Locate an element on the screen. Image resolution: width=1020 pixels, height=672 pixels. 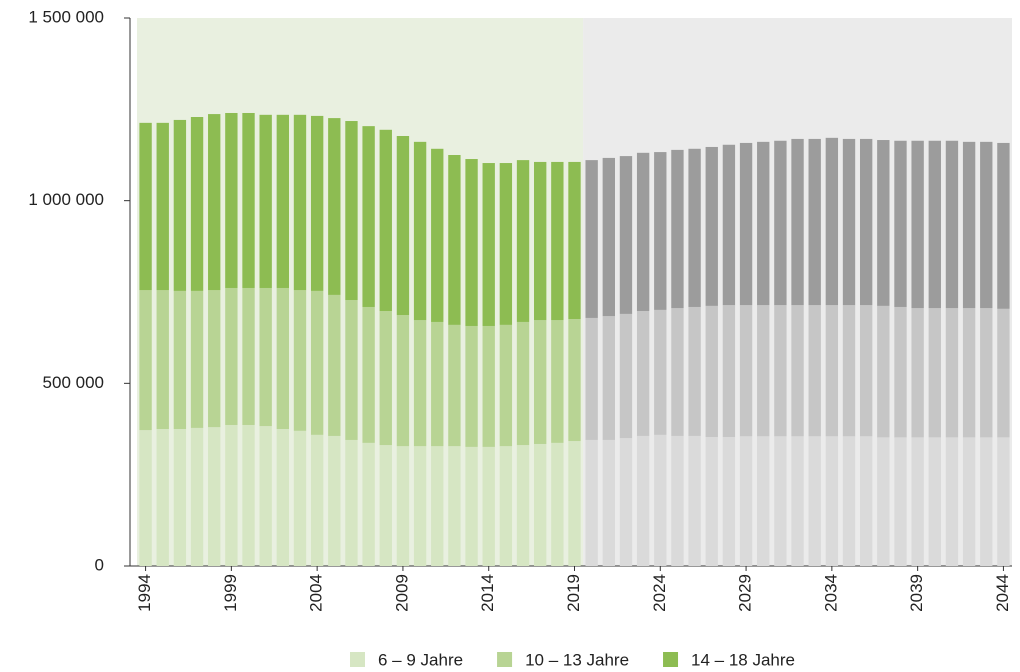
x-tick-label: 1999 is located at coordinates (230, 593).